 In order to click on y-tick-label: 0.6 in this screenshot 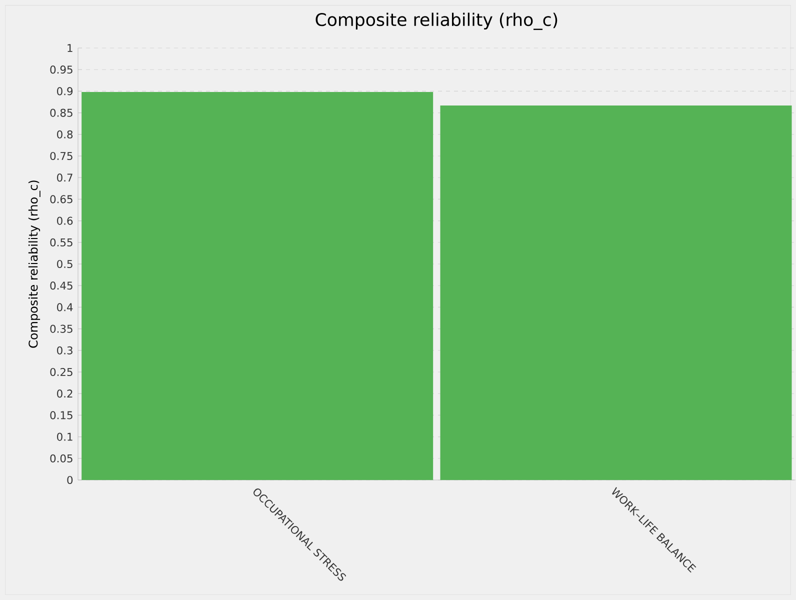, I will do `click(65, 220)`.